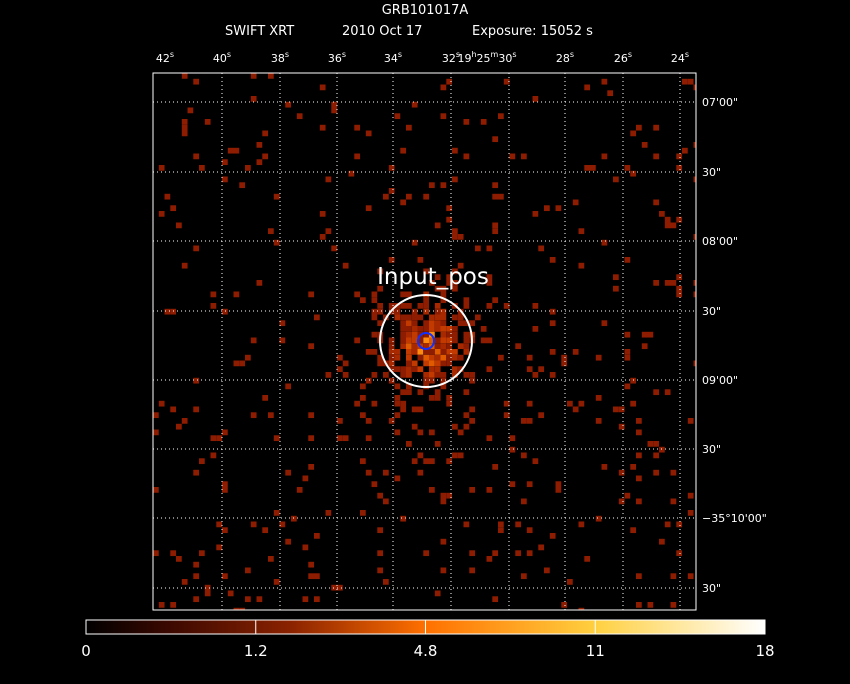 The image size is (850, 684). I want to click on ra-label-value: 30, so click(505, 58).